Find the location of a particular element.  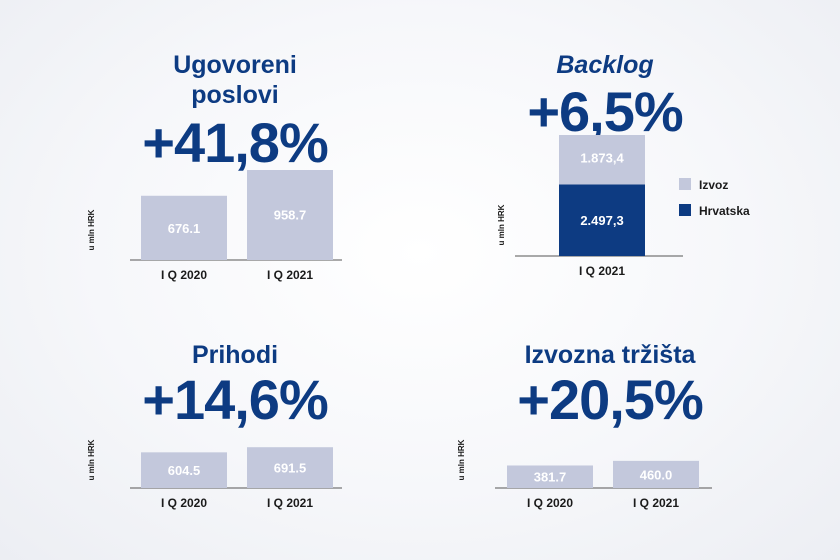

chart-izvozna-trzista: u mln HRK 381.7 I Q 2020 460.0 I Q 2021 is located at coordinates (584, 474).